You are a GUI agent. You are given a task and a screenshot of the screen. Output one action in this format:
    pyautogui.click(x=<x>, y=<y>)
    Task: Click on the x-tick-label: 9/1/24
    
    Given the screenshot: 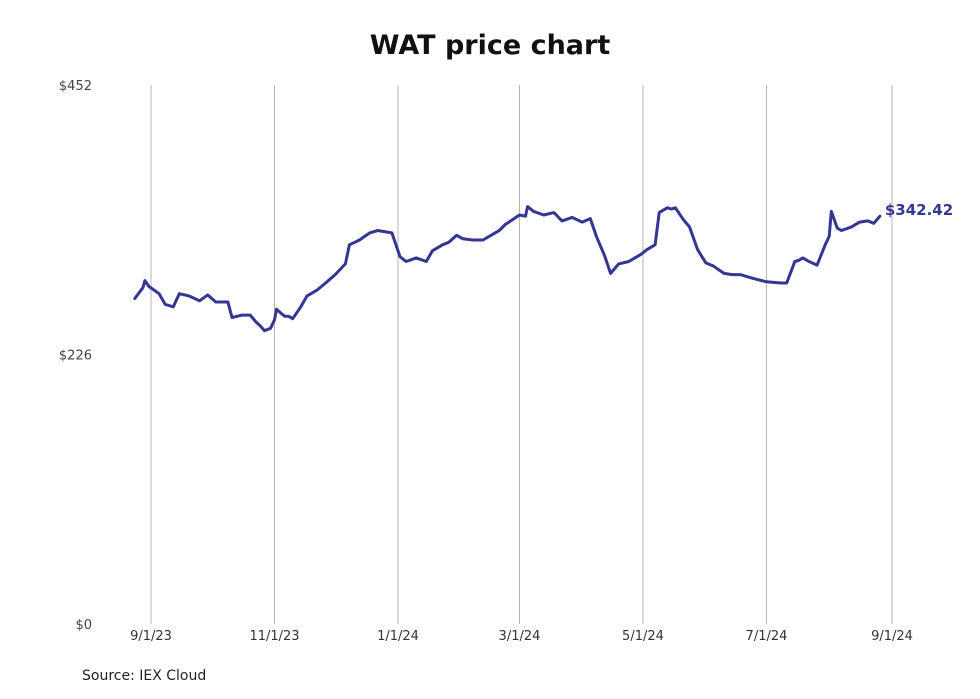 What is the action you would take?
    pyautogui.click(x=892, y=636)
    